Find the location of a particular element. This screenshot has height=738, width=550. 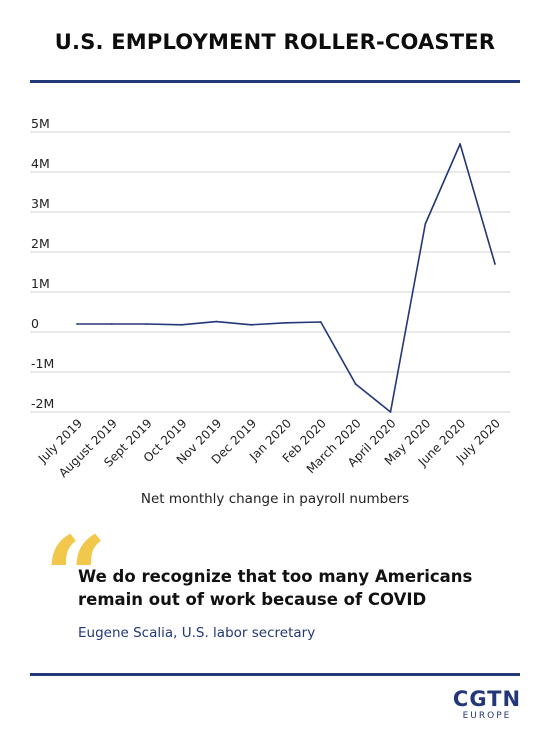

x-axis-label: Net monthly change in payroll numbers is located at coordinates (275, 499).